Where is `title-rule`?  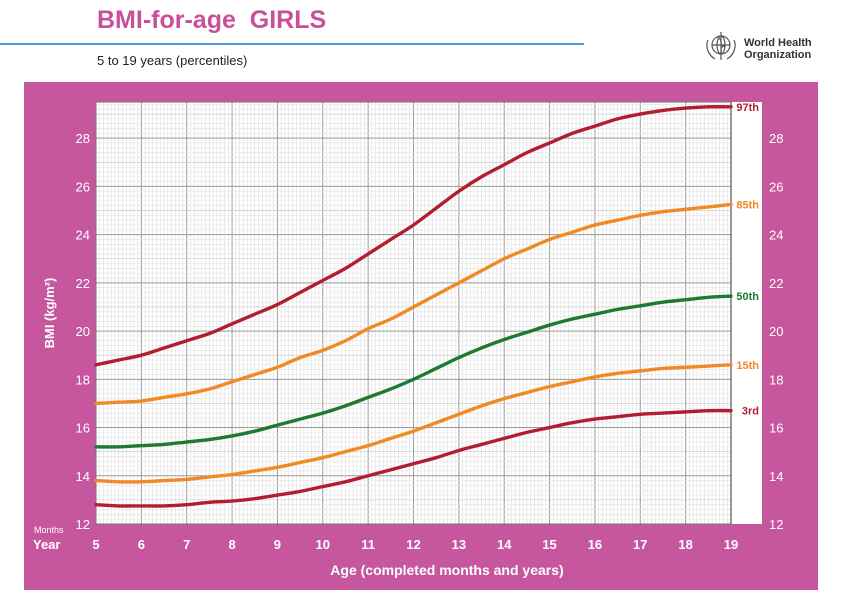 title-rule is located at coordinates (292, 44).